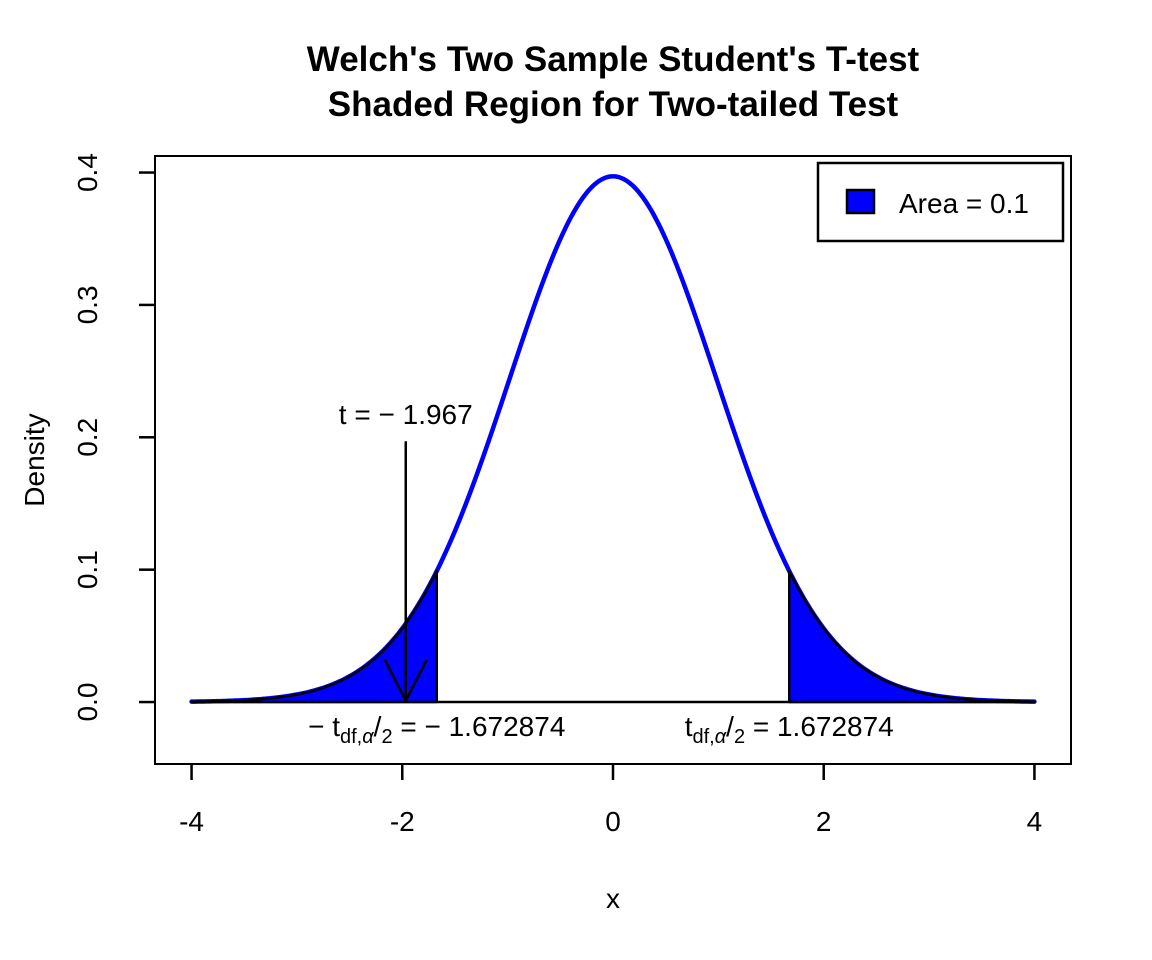 This screenshot has width=1152, height=960. I want to click on x-axis-tick-label: -2, so click(402, 821).